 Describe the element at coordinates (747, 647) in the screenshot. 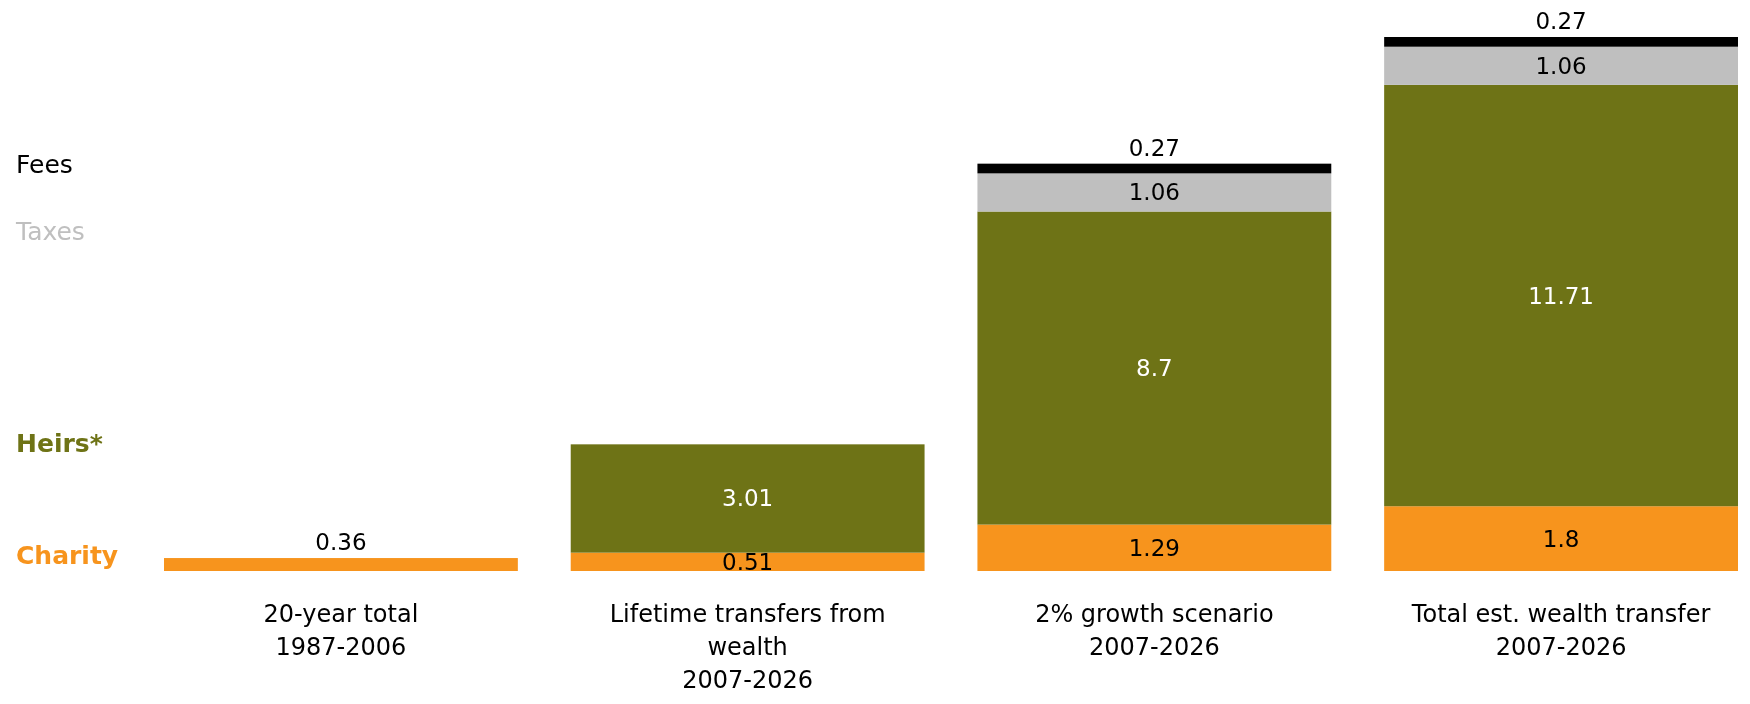

I see `x-tick-label: Lifetime transfers from wealth 2007-2026` at that location.